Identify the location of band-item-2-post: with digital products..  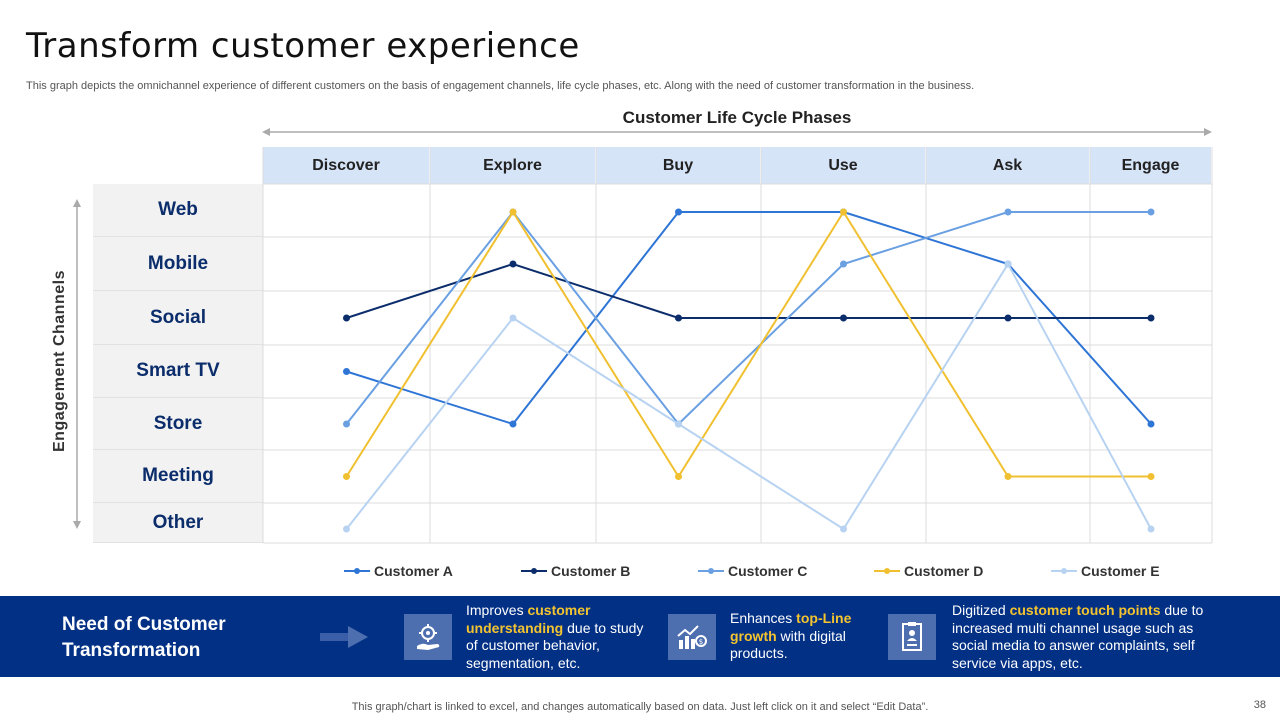
(788, 644).